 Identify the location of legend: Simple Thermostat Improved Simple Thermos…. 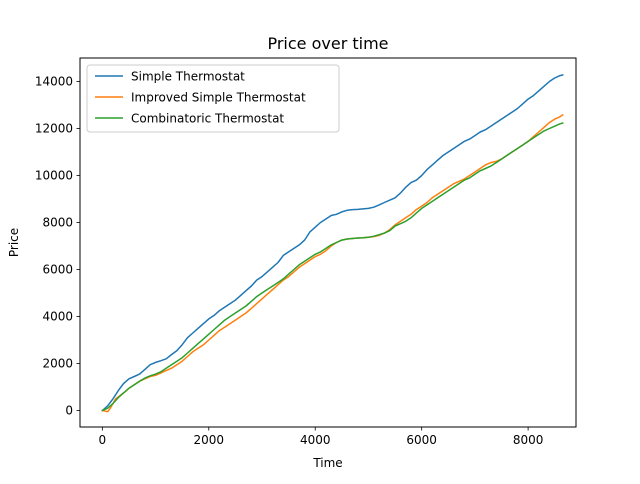
(213, 98).